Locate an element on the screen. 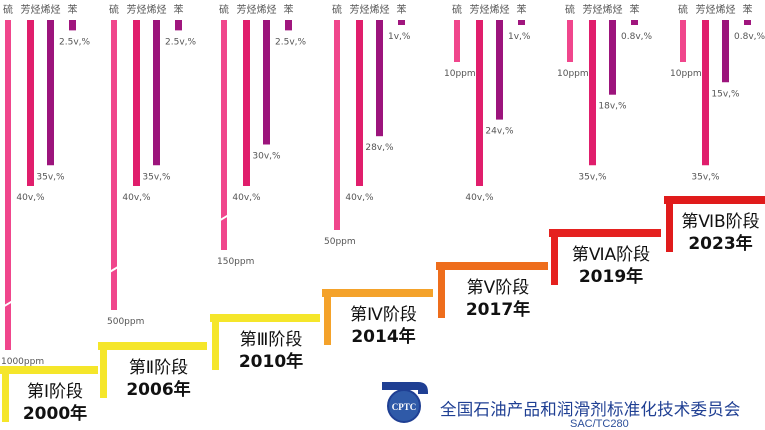 This screenshot has width=765, height=430. stage-year-3: 2010年 is located at coordinates (271, 361).